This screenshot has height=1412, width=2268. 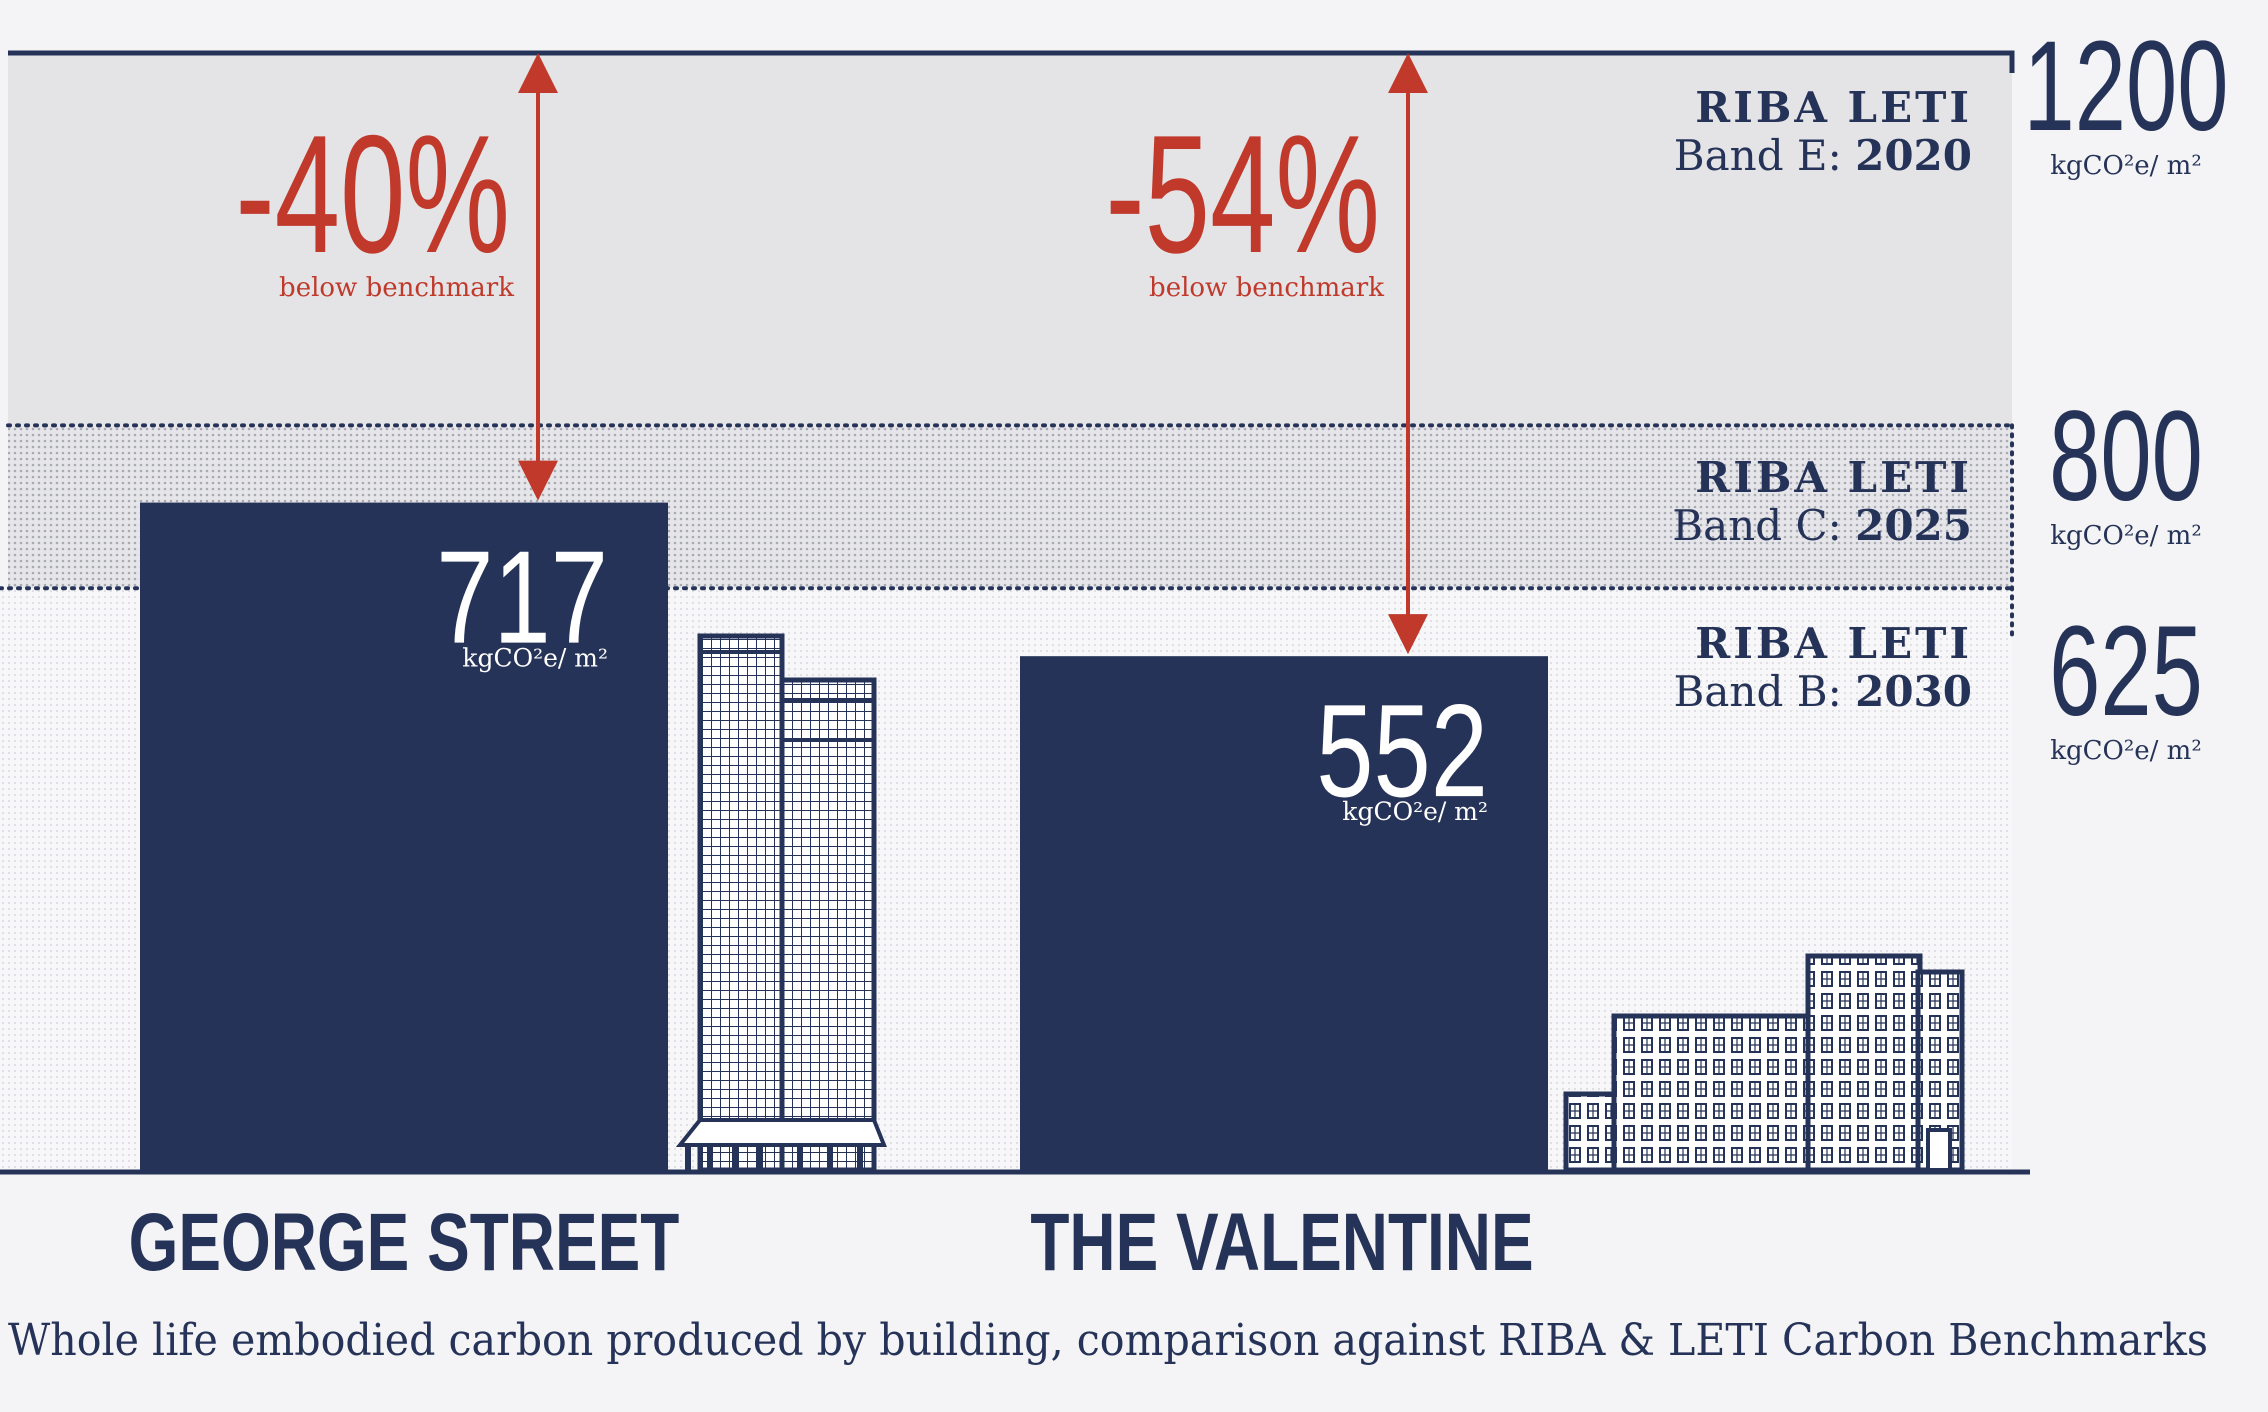 I want to click on benchmark-band-label: Band B: 2030, so click(x=1823, y=691).